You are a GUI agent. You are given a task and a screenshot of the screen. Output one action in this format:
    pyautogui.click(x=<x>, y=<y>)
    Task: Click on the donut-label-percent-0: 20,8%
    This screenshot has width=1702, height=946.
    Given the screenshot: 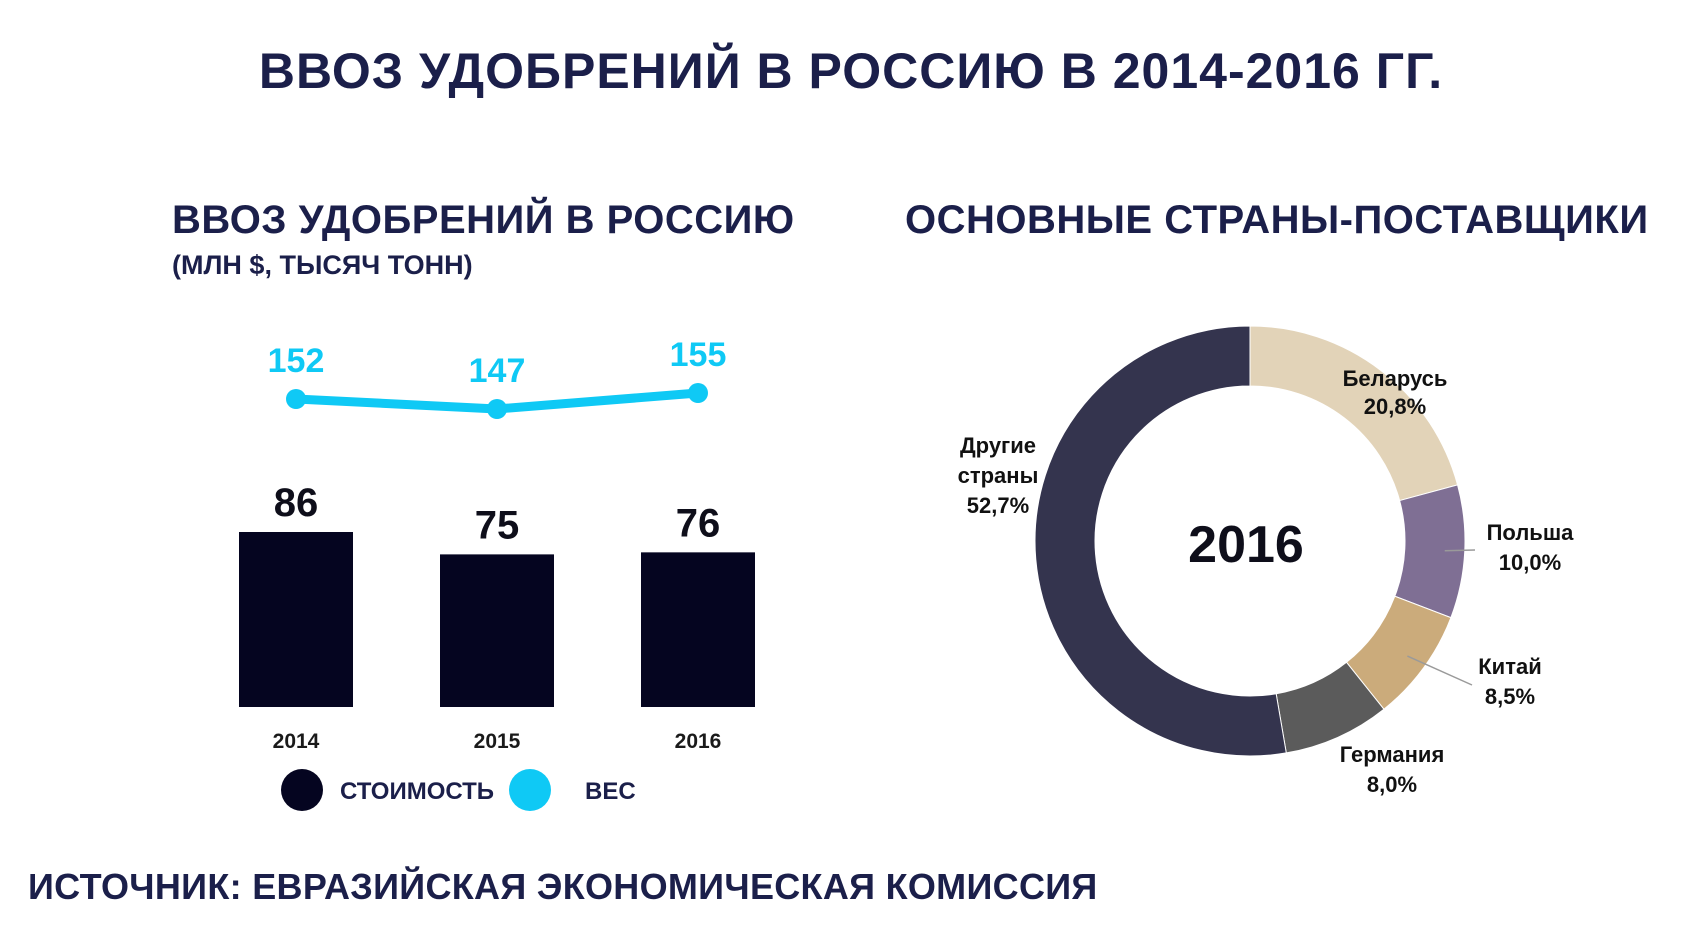 What is the action you would take?
    pyautogui.click(x=1395, y=406)
    